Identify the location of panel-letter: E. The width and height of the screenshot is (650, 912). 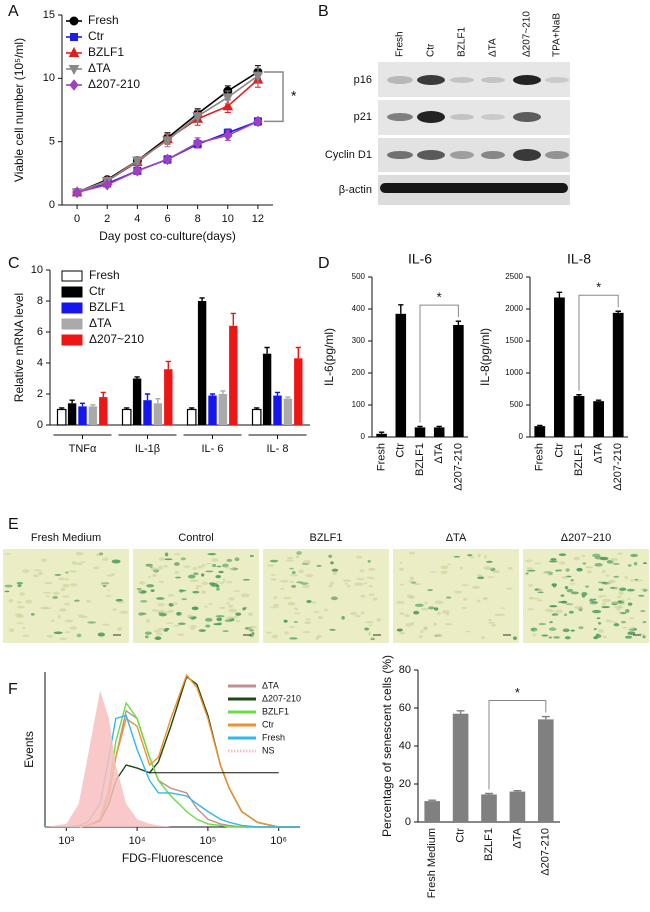
(13, 524).